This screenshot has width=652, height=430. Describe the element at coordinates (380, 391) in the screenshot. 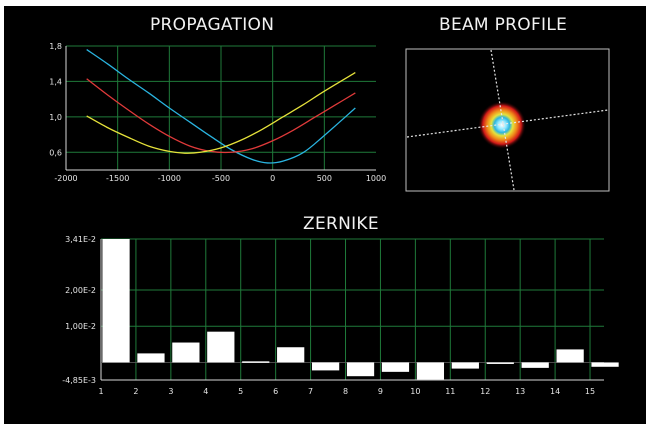

I see `zernike-x-tick-label: 9` at that location.